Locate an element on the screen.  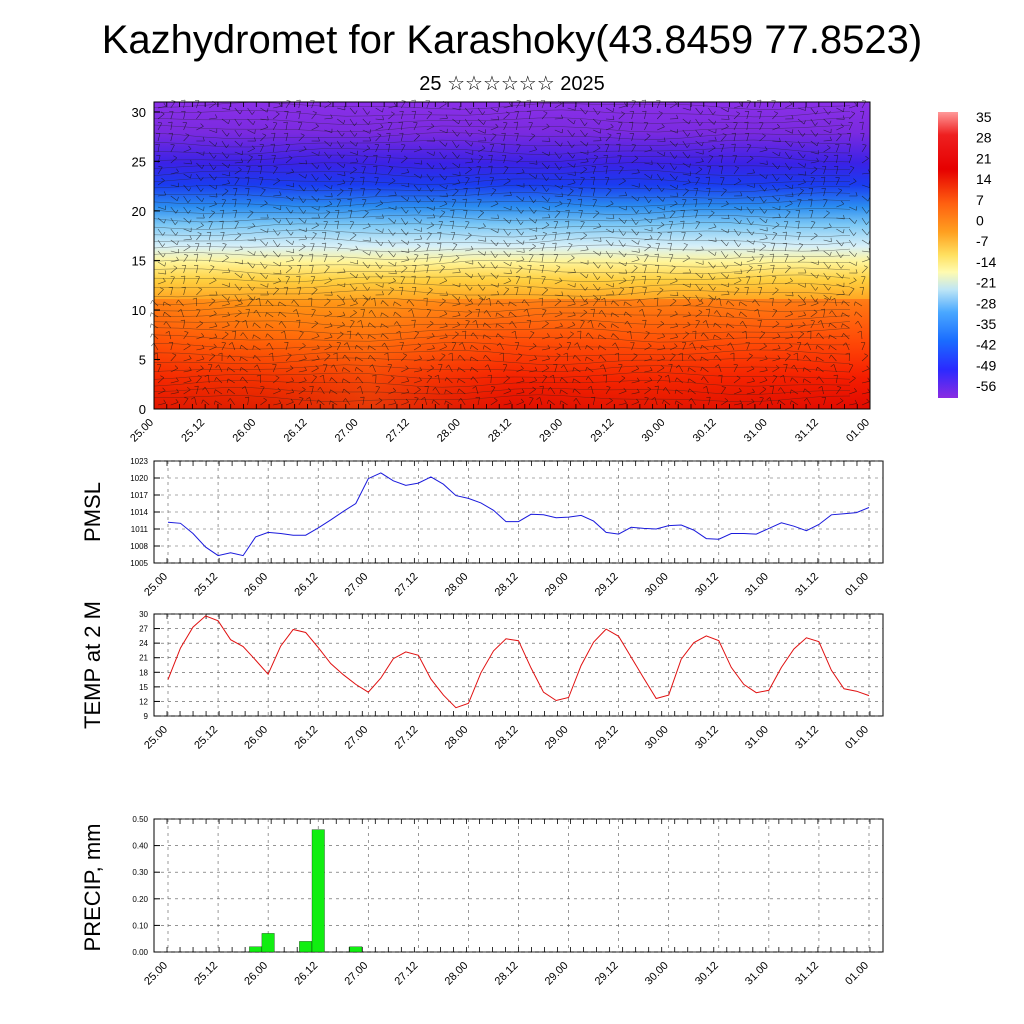
y-tick-label: 1023 is located at coordinates (139, 461).